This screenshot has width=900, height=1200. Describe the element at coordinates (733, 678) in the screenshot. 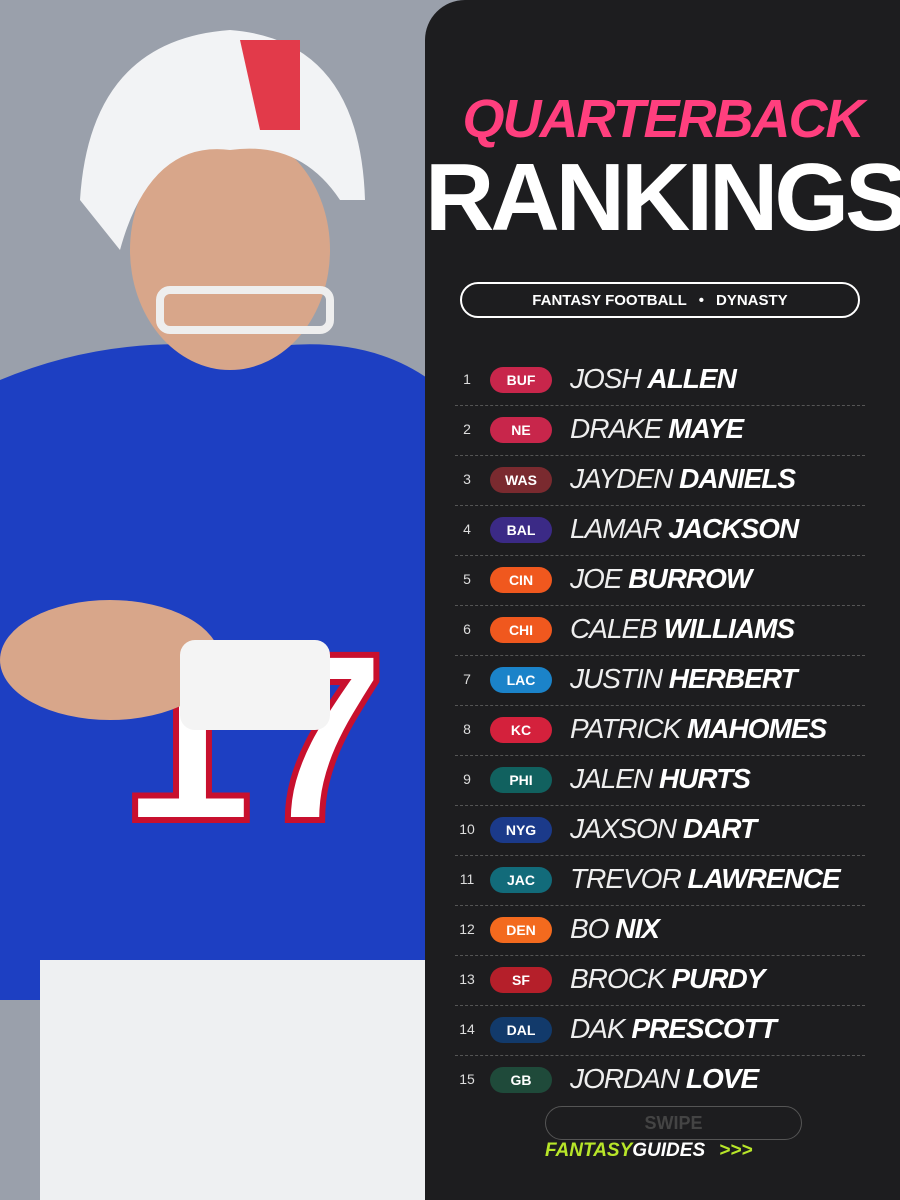

I see `last-name: HERBERT` at that location.